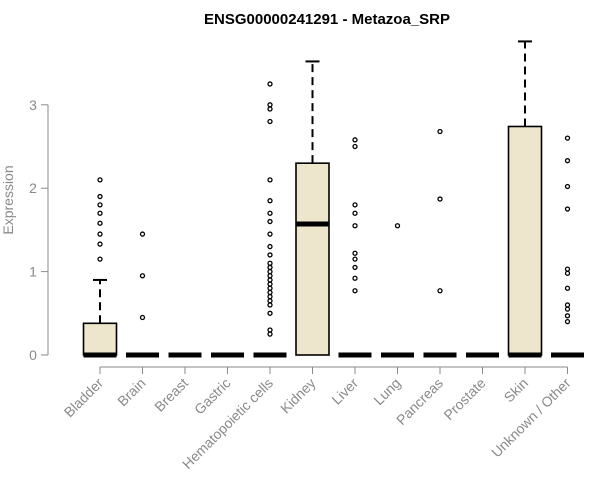 Image resolution: width=600 pixels, height=500 pixels. What do you see at coordinates (84, 398) in the screenshot?
I see `x-tick-label: Bladder` at bounding box center [84, 398].